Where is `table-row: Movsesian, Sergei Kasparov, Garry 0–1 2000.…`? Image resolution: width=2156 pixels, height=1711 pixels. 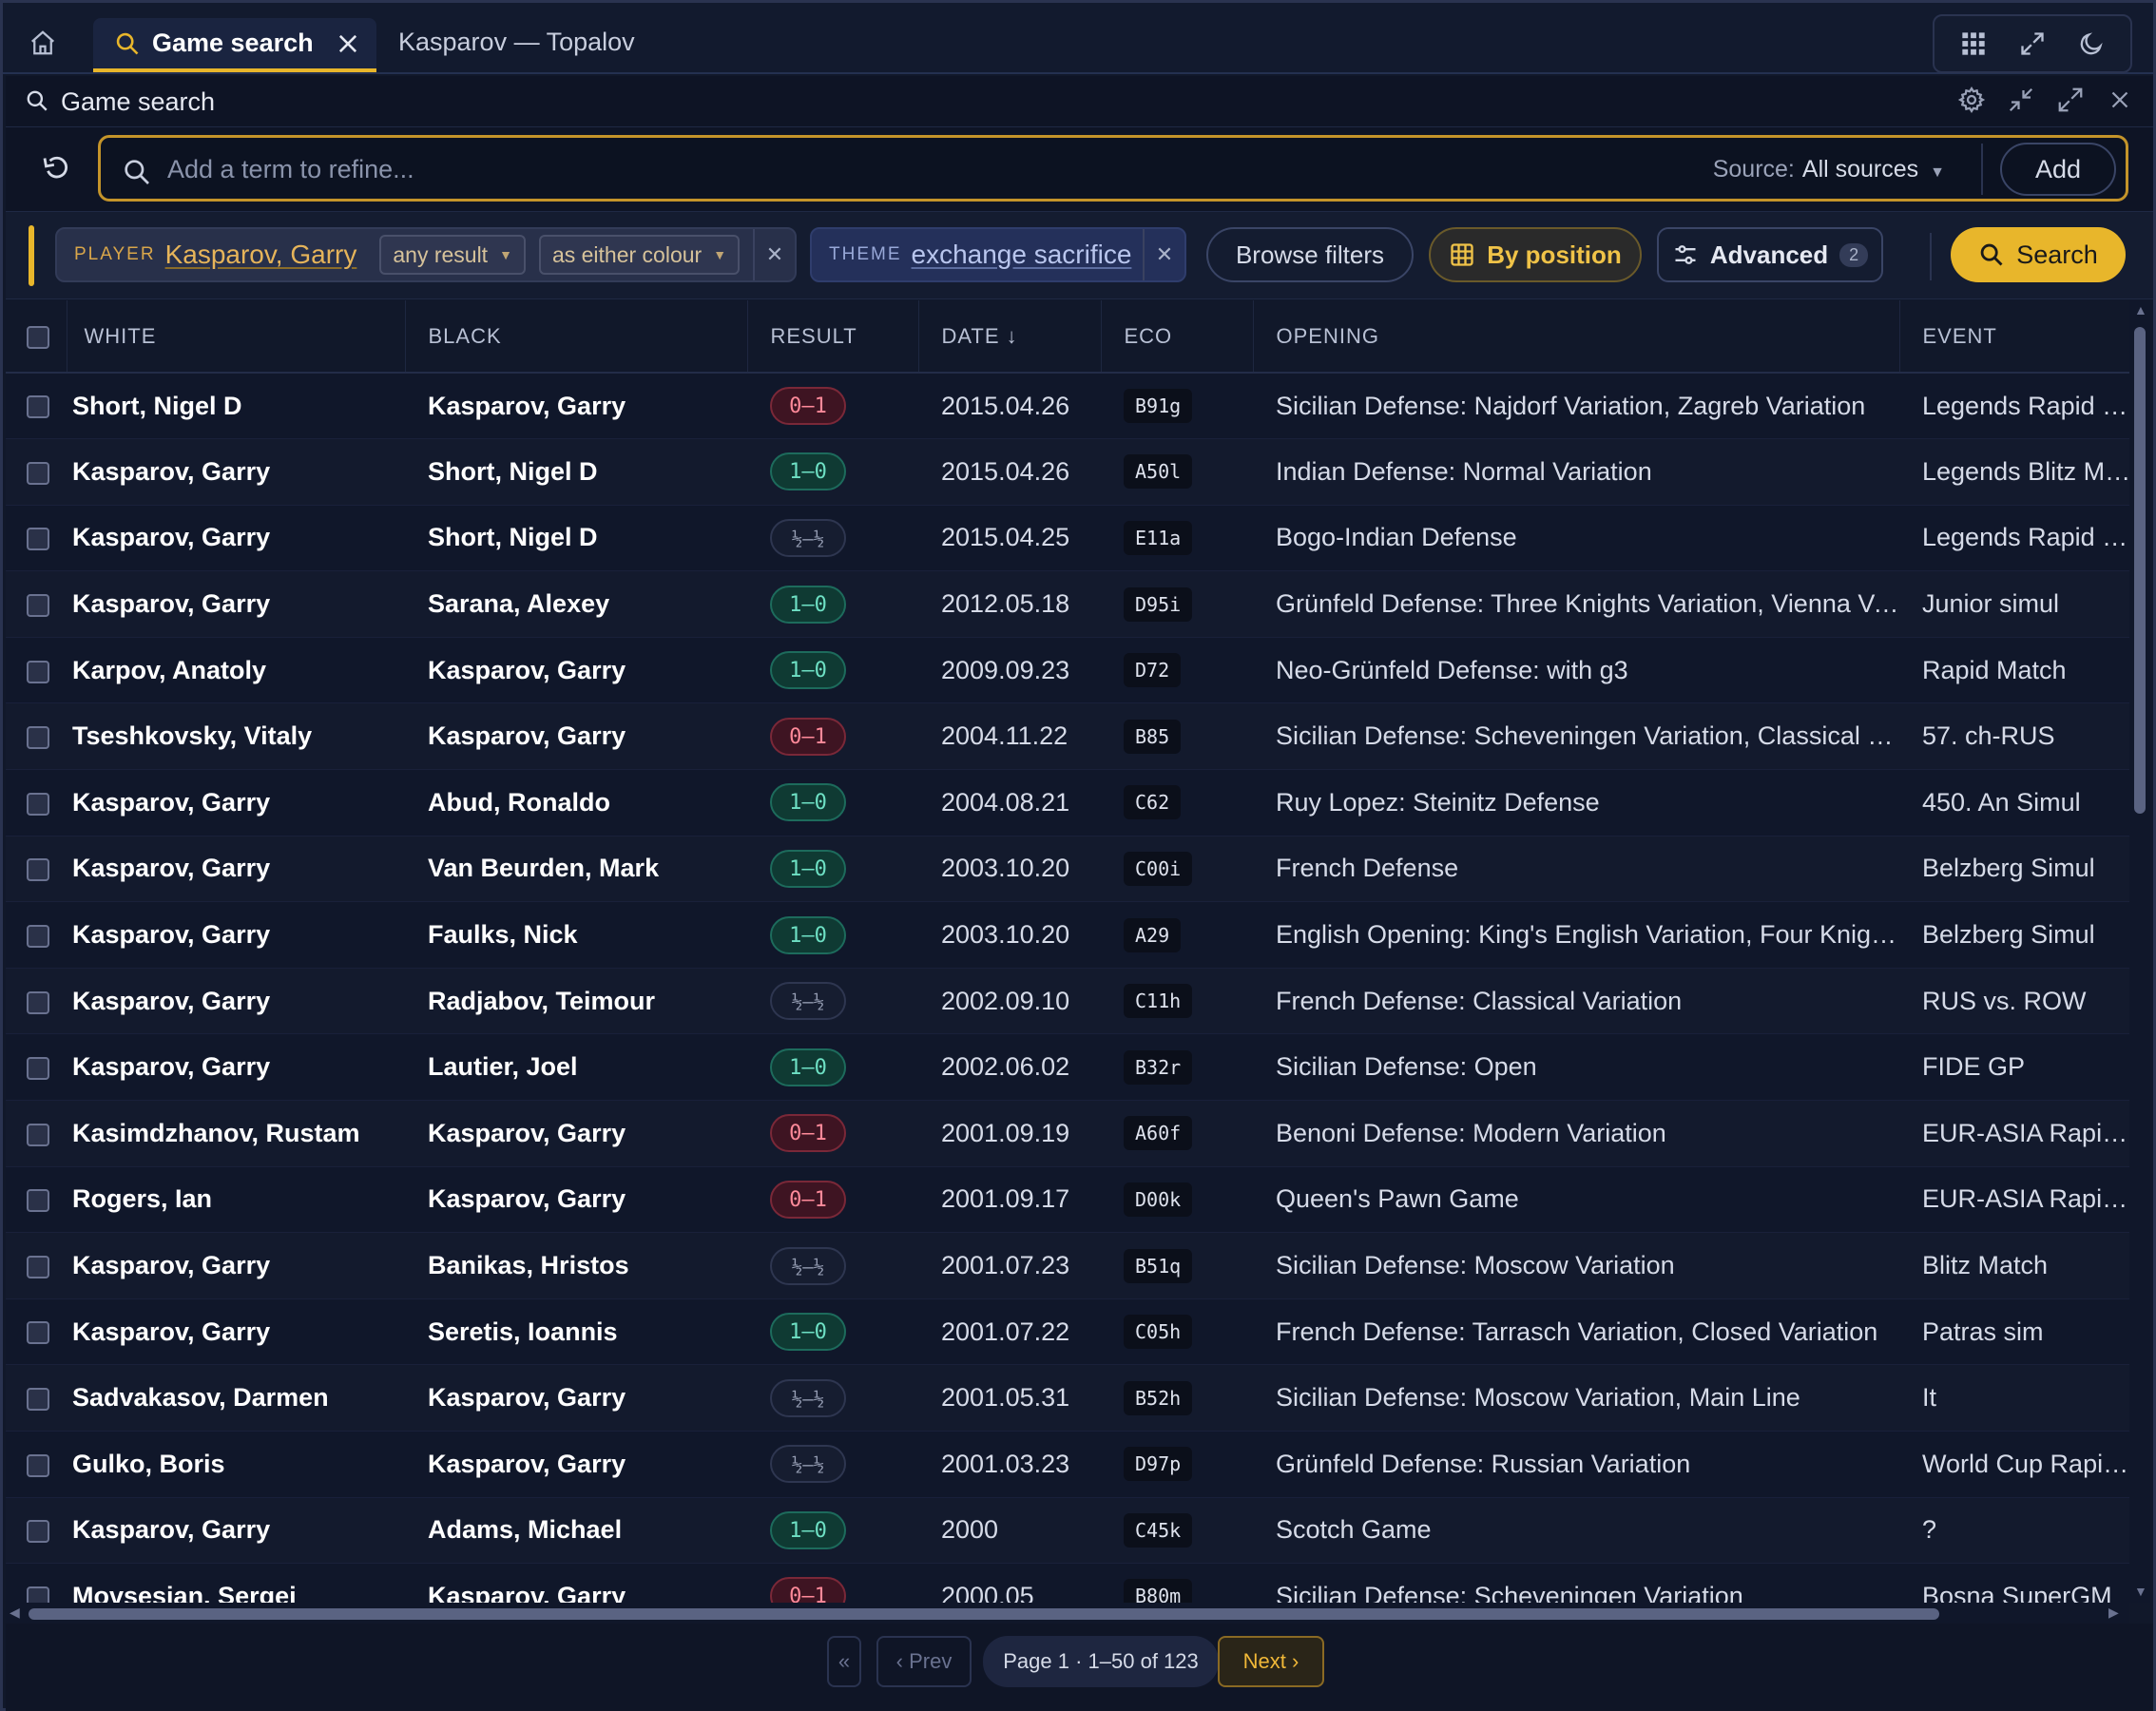
table-row: Movsesian, Sergei Kasparov, Garry 0–1 2000.… is located at coordinates (1068, 1583).